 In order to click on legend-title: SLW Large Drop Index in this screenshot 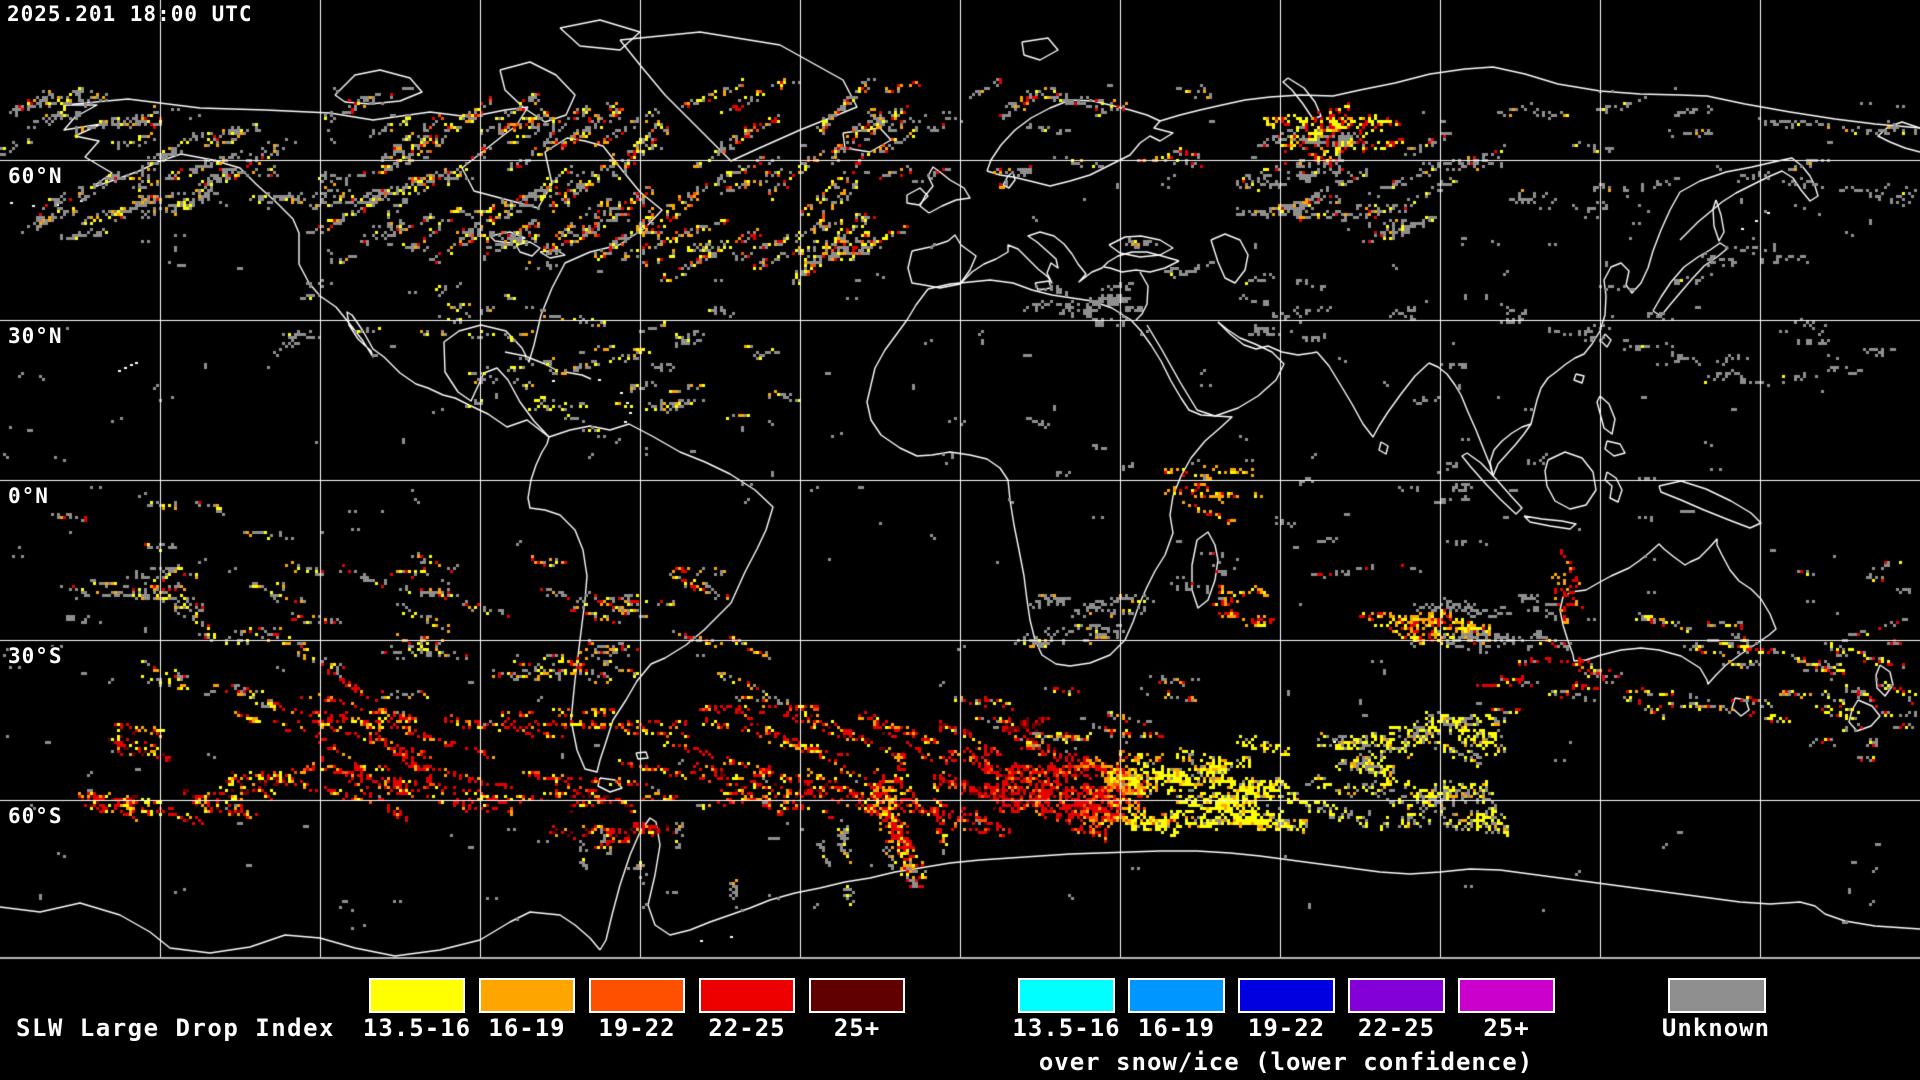, I will do `click(175, 1028)`.